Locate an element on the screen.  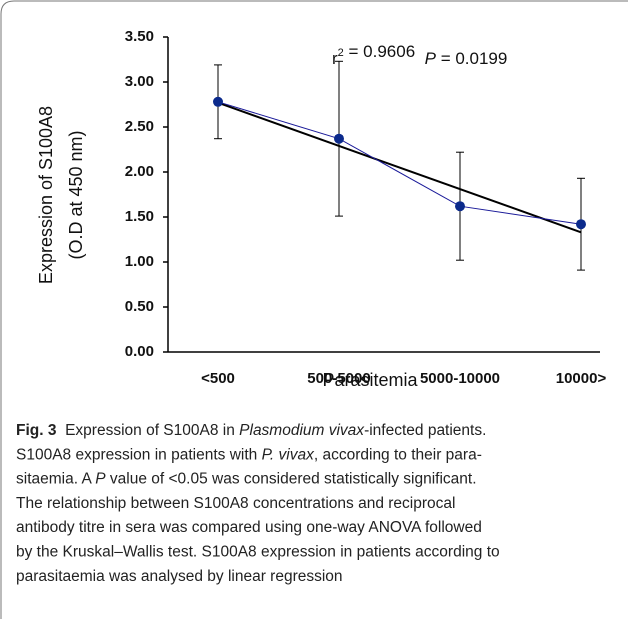
x-axis-title: Parasitemia is located at coordinates (370, 380).